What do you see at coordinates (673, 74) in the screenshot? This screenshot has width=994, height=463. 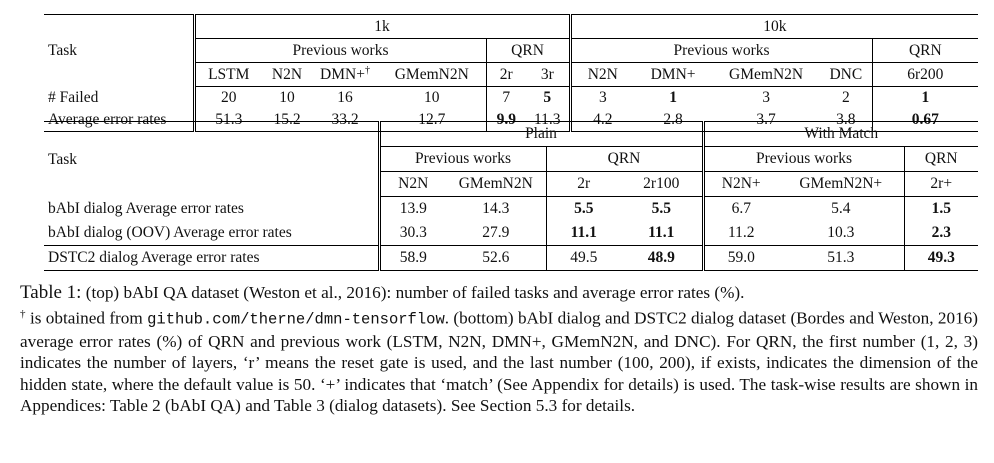 I see `column-header: DMN+` at bounding box center [673, 74].